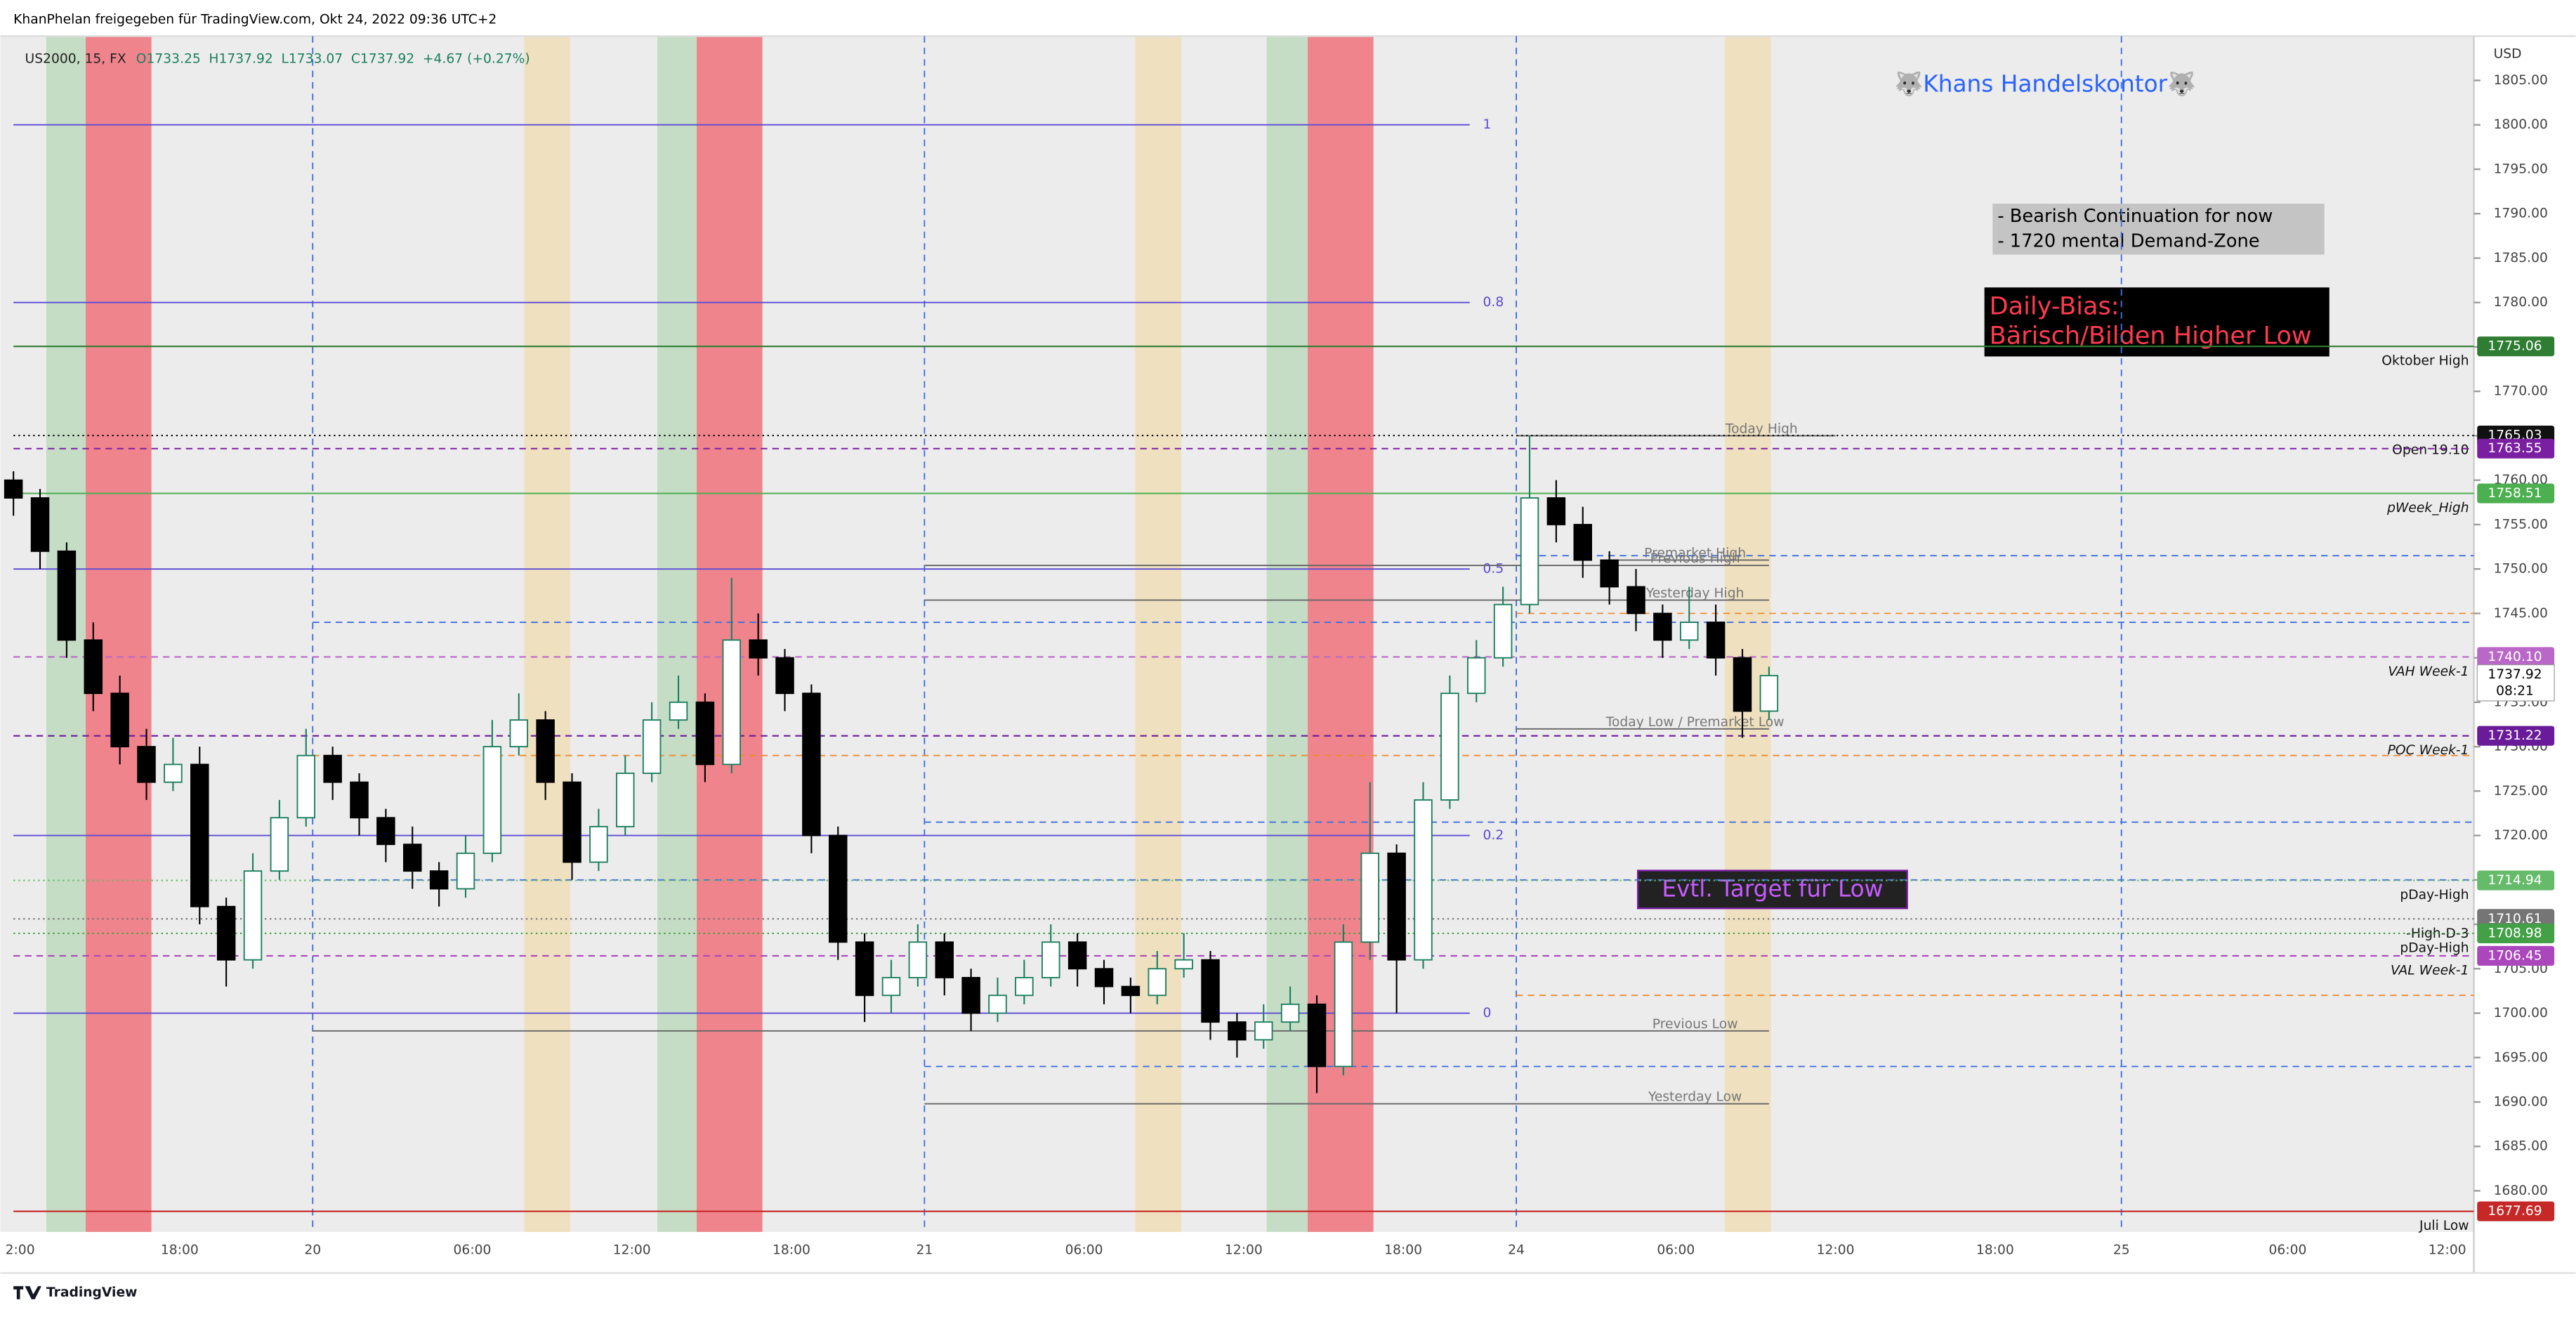  I want to click on level-label: Open 19.10, so click(2430, 450).